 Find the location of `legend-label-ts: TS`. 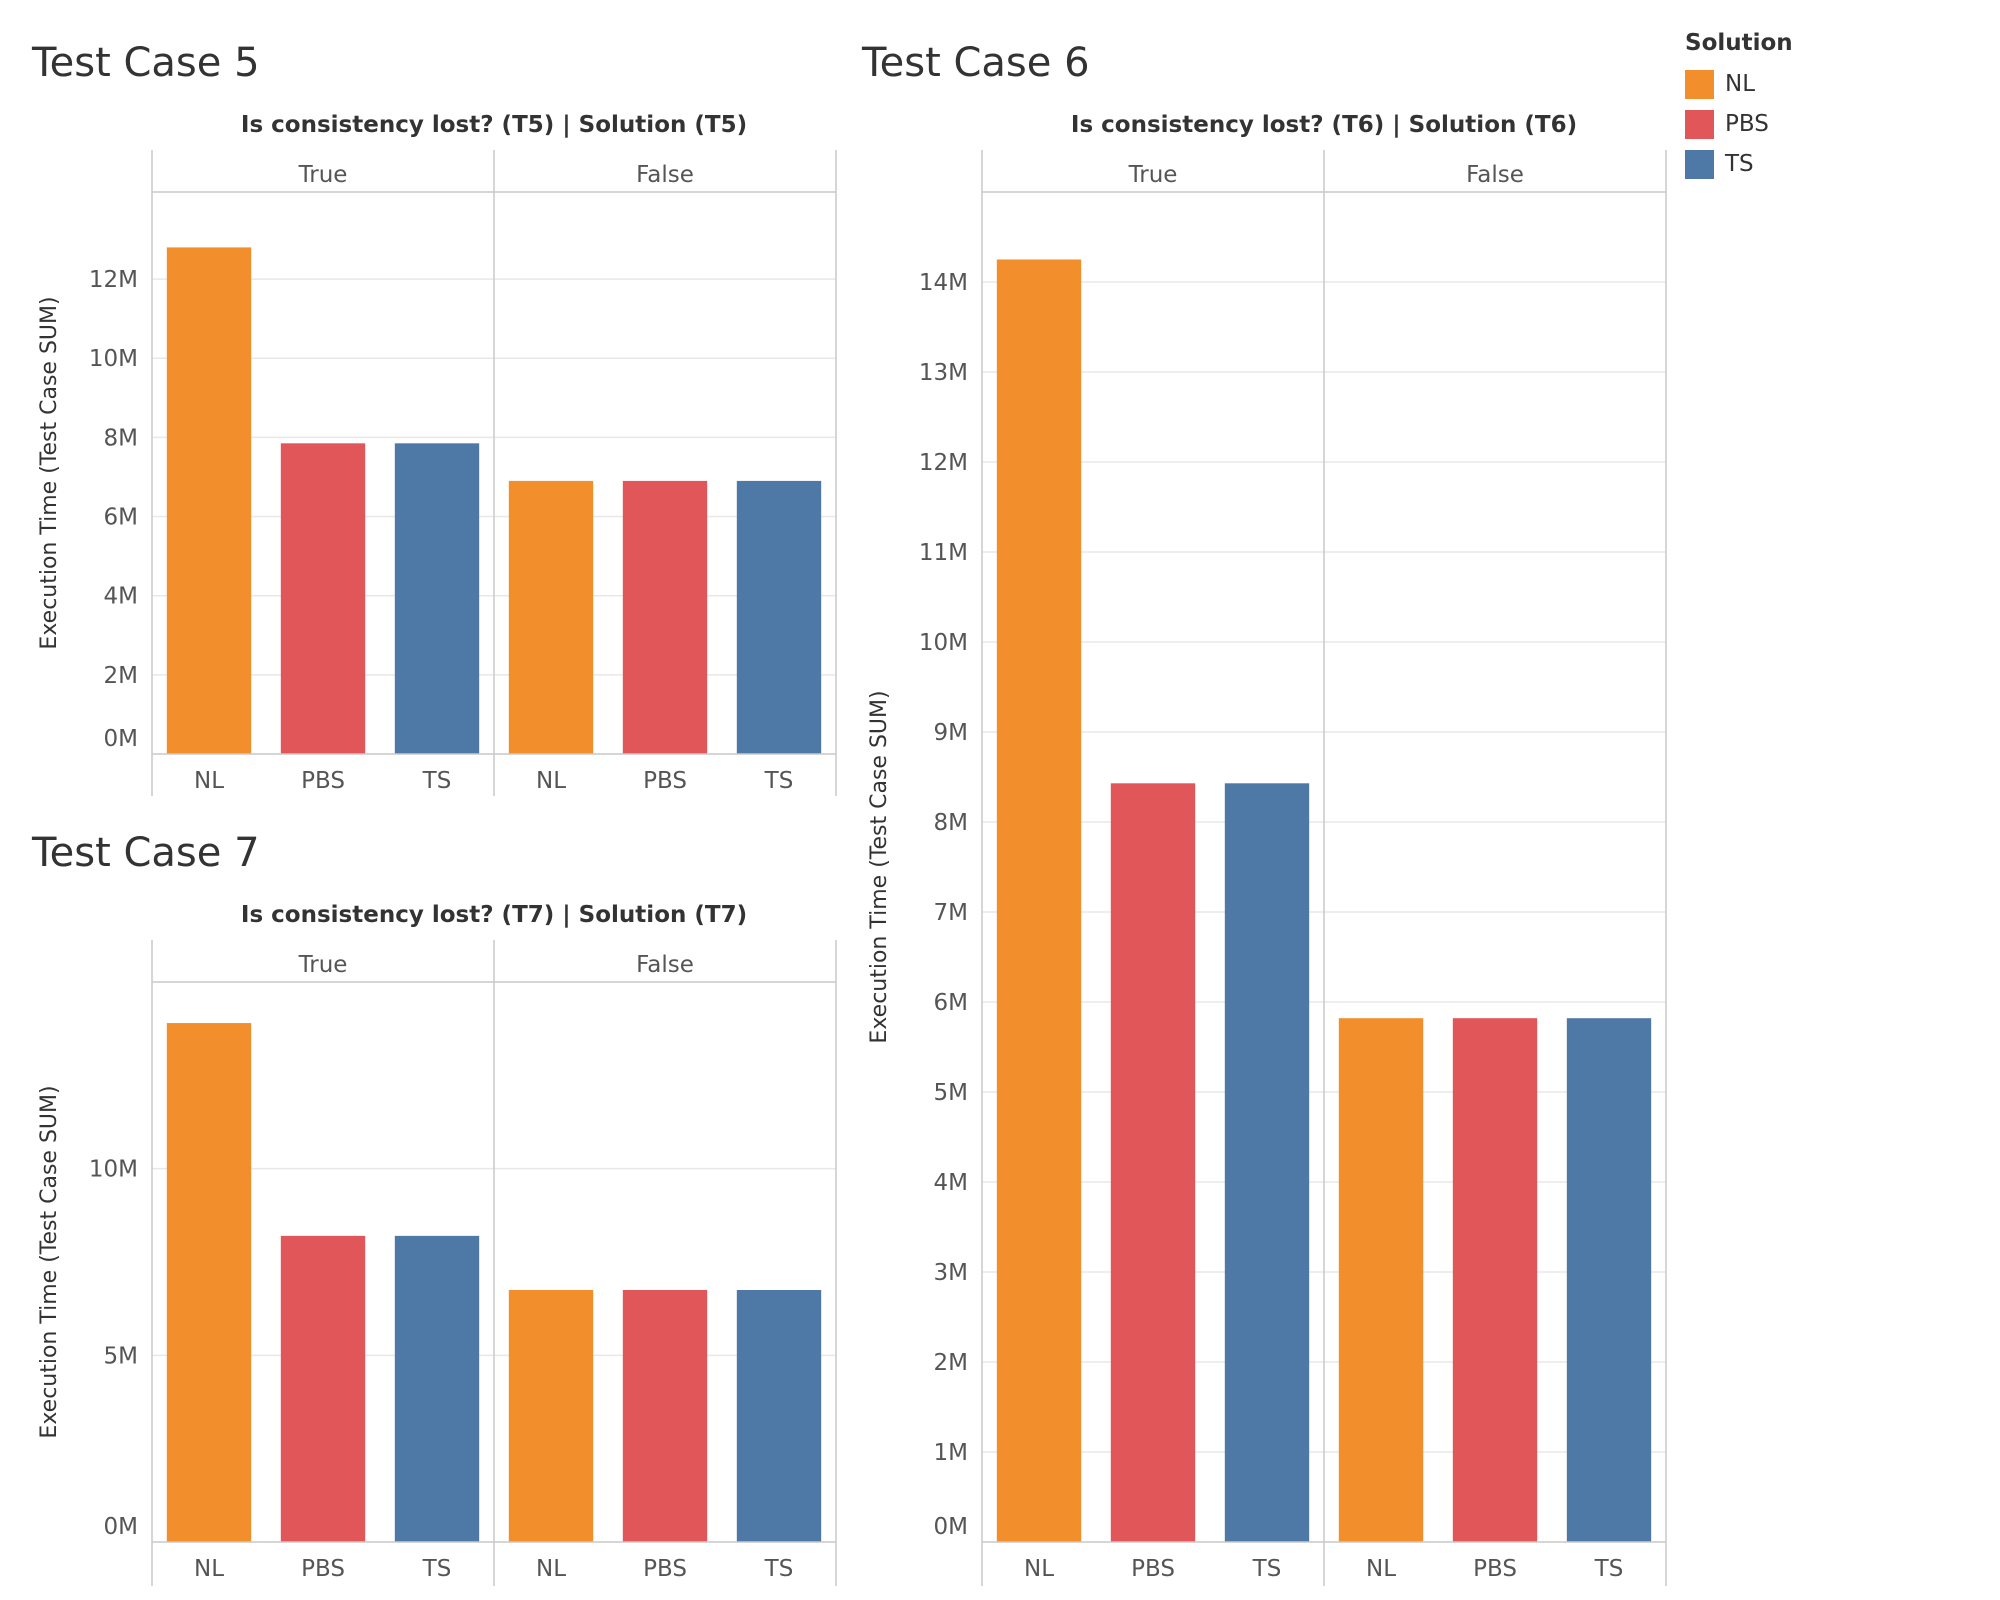

legend-label-ts: TS is located at coordinates (1739, 164).